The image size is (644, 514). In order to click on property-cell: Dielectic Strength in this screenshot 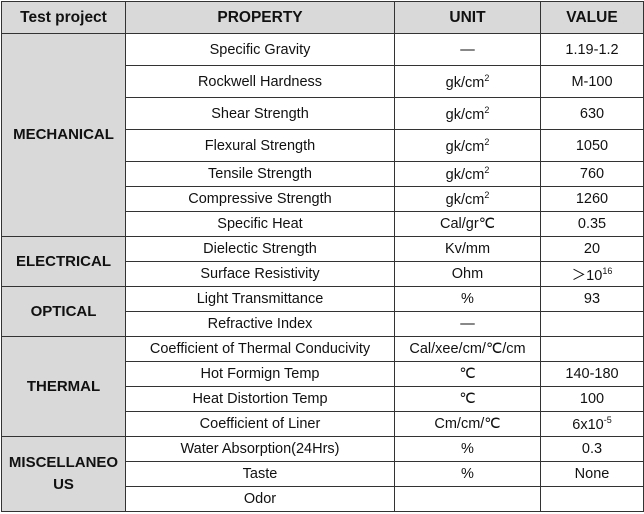, I will do `click(260, 249)`.